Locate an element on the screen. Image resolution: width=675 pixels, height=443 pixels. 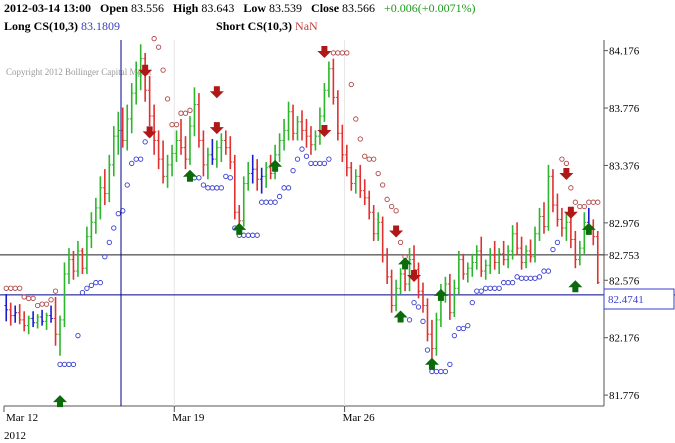
high-value: 83.643 is located at coordinates (218, 8).